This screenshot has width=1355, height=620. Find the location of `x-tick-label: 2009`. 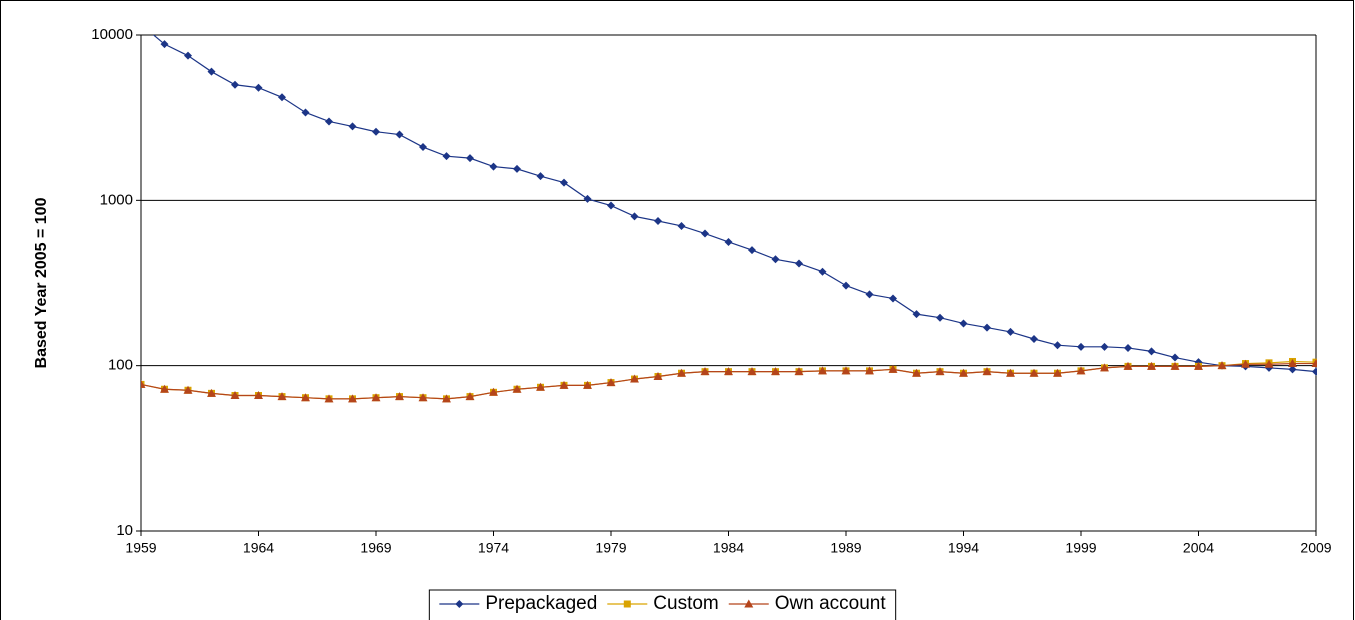

x-tick-label: 2009 is located at coordinates (1315, 548).